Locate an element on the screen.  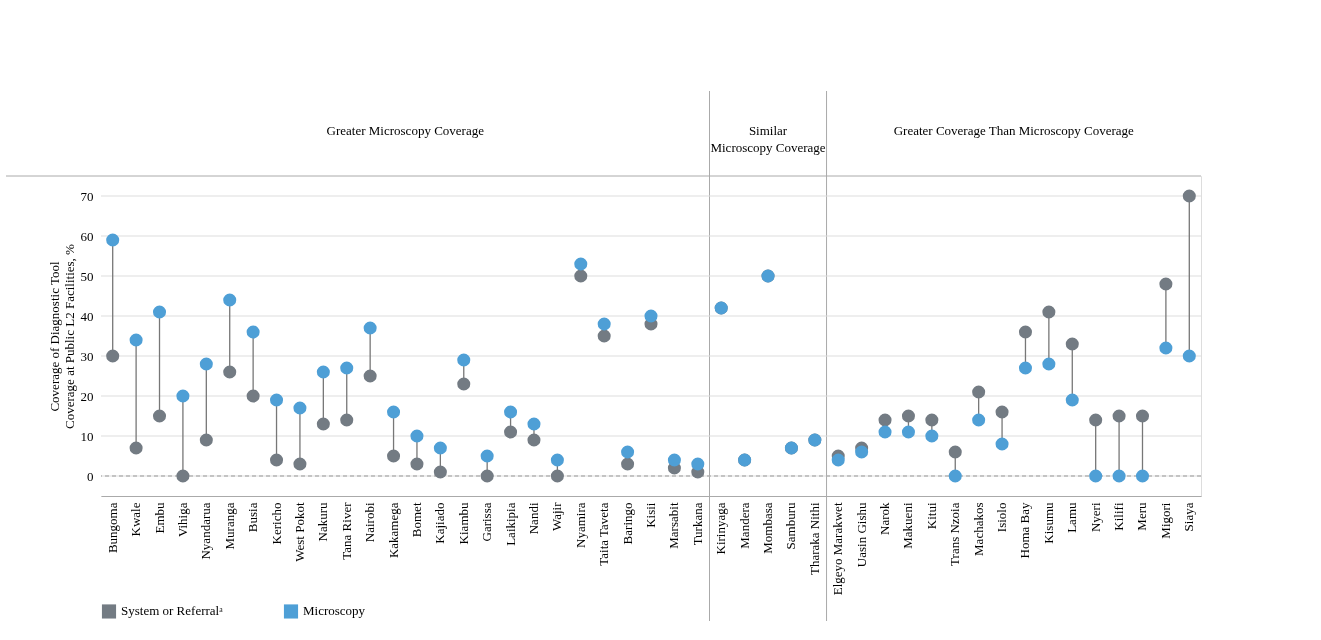
y-tick-label: 40 is located at coordinates (87, 316).